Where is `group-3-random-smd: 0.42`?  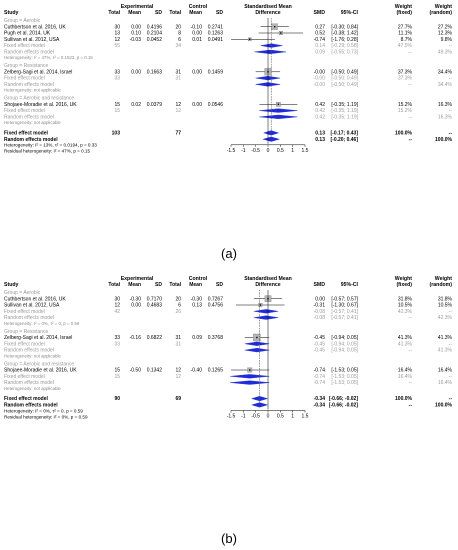 group-3-random-smd: 0.42 is located at coordinates (320, 118).